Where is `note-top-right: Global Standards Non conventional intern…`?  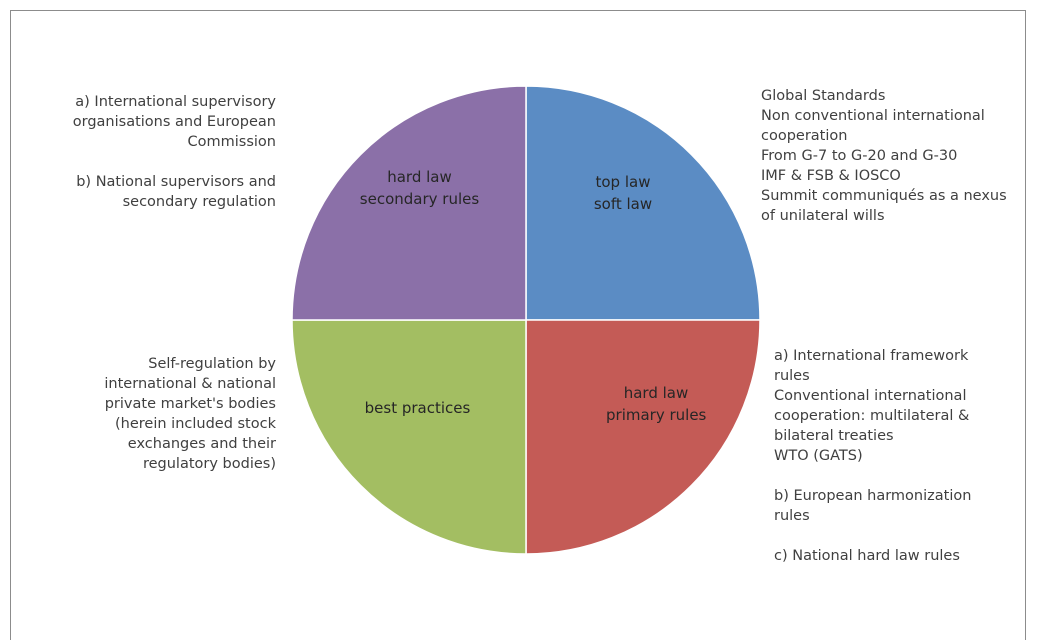 note-top-right: Global Standards Non conventional intern… is located at coordinates (896, 156).